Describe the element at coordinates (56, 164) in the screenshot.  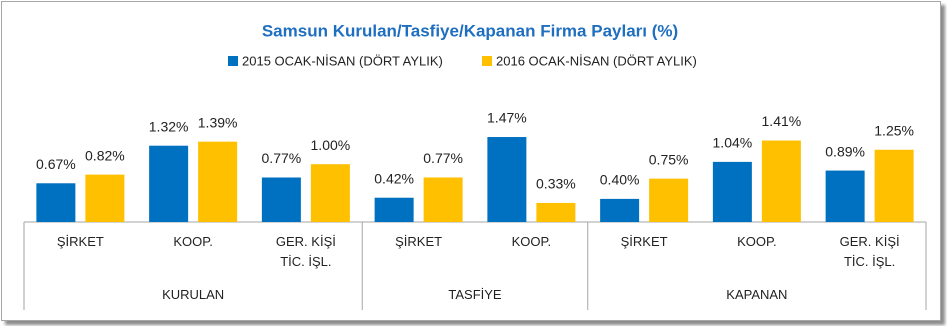
I see `data-label: 0.67%` at that location.